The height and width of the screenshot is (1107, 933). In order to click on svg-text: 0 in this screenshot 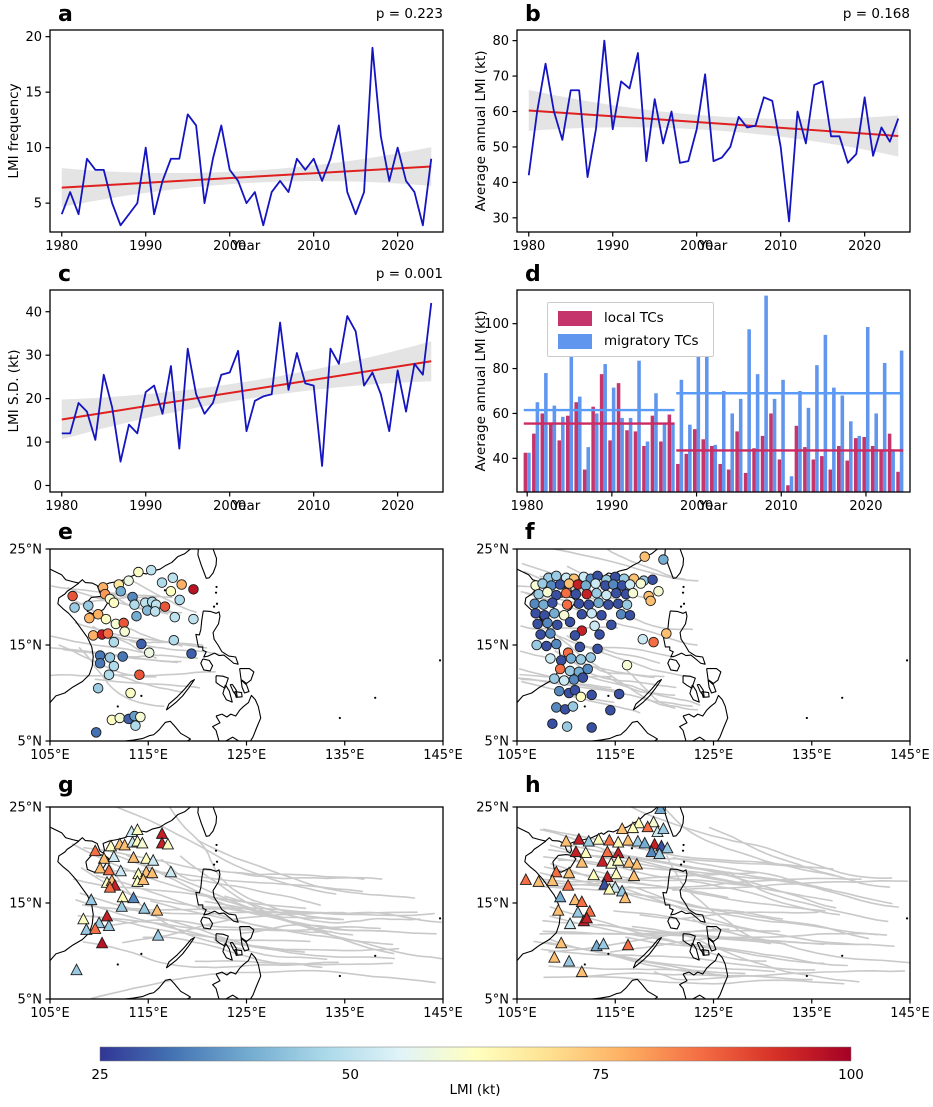, I will do `click(38, 486)`.